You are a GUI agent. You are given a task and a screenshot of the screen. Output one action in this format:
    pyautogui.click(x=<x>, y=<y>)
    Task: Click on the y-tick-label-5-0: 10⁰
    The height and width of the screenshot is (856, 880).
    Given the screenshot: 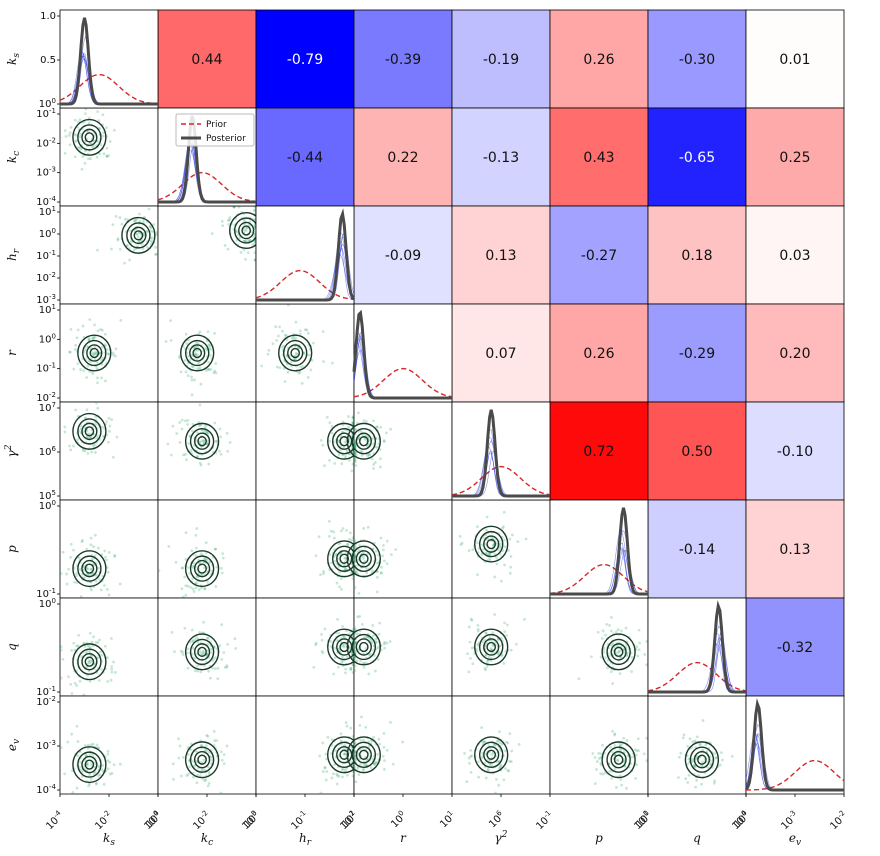 What is the action you would take?
    pyautogui.click(x=47, y=505)
    